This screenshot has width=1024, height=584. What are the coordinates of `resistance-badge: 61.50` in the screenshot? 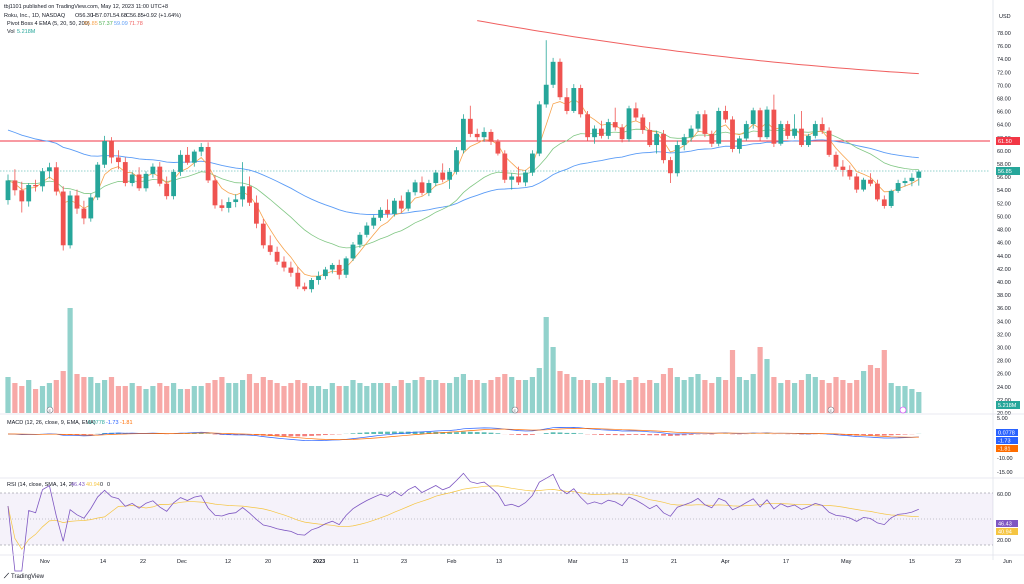 It's located at (1008, 141).